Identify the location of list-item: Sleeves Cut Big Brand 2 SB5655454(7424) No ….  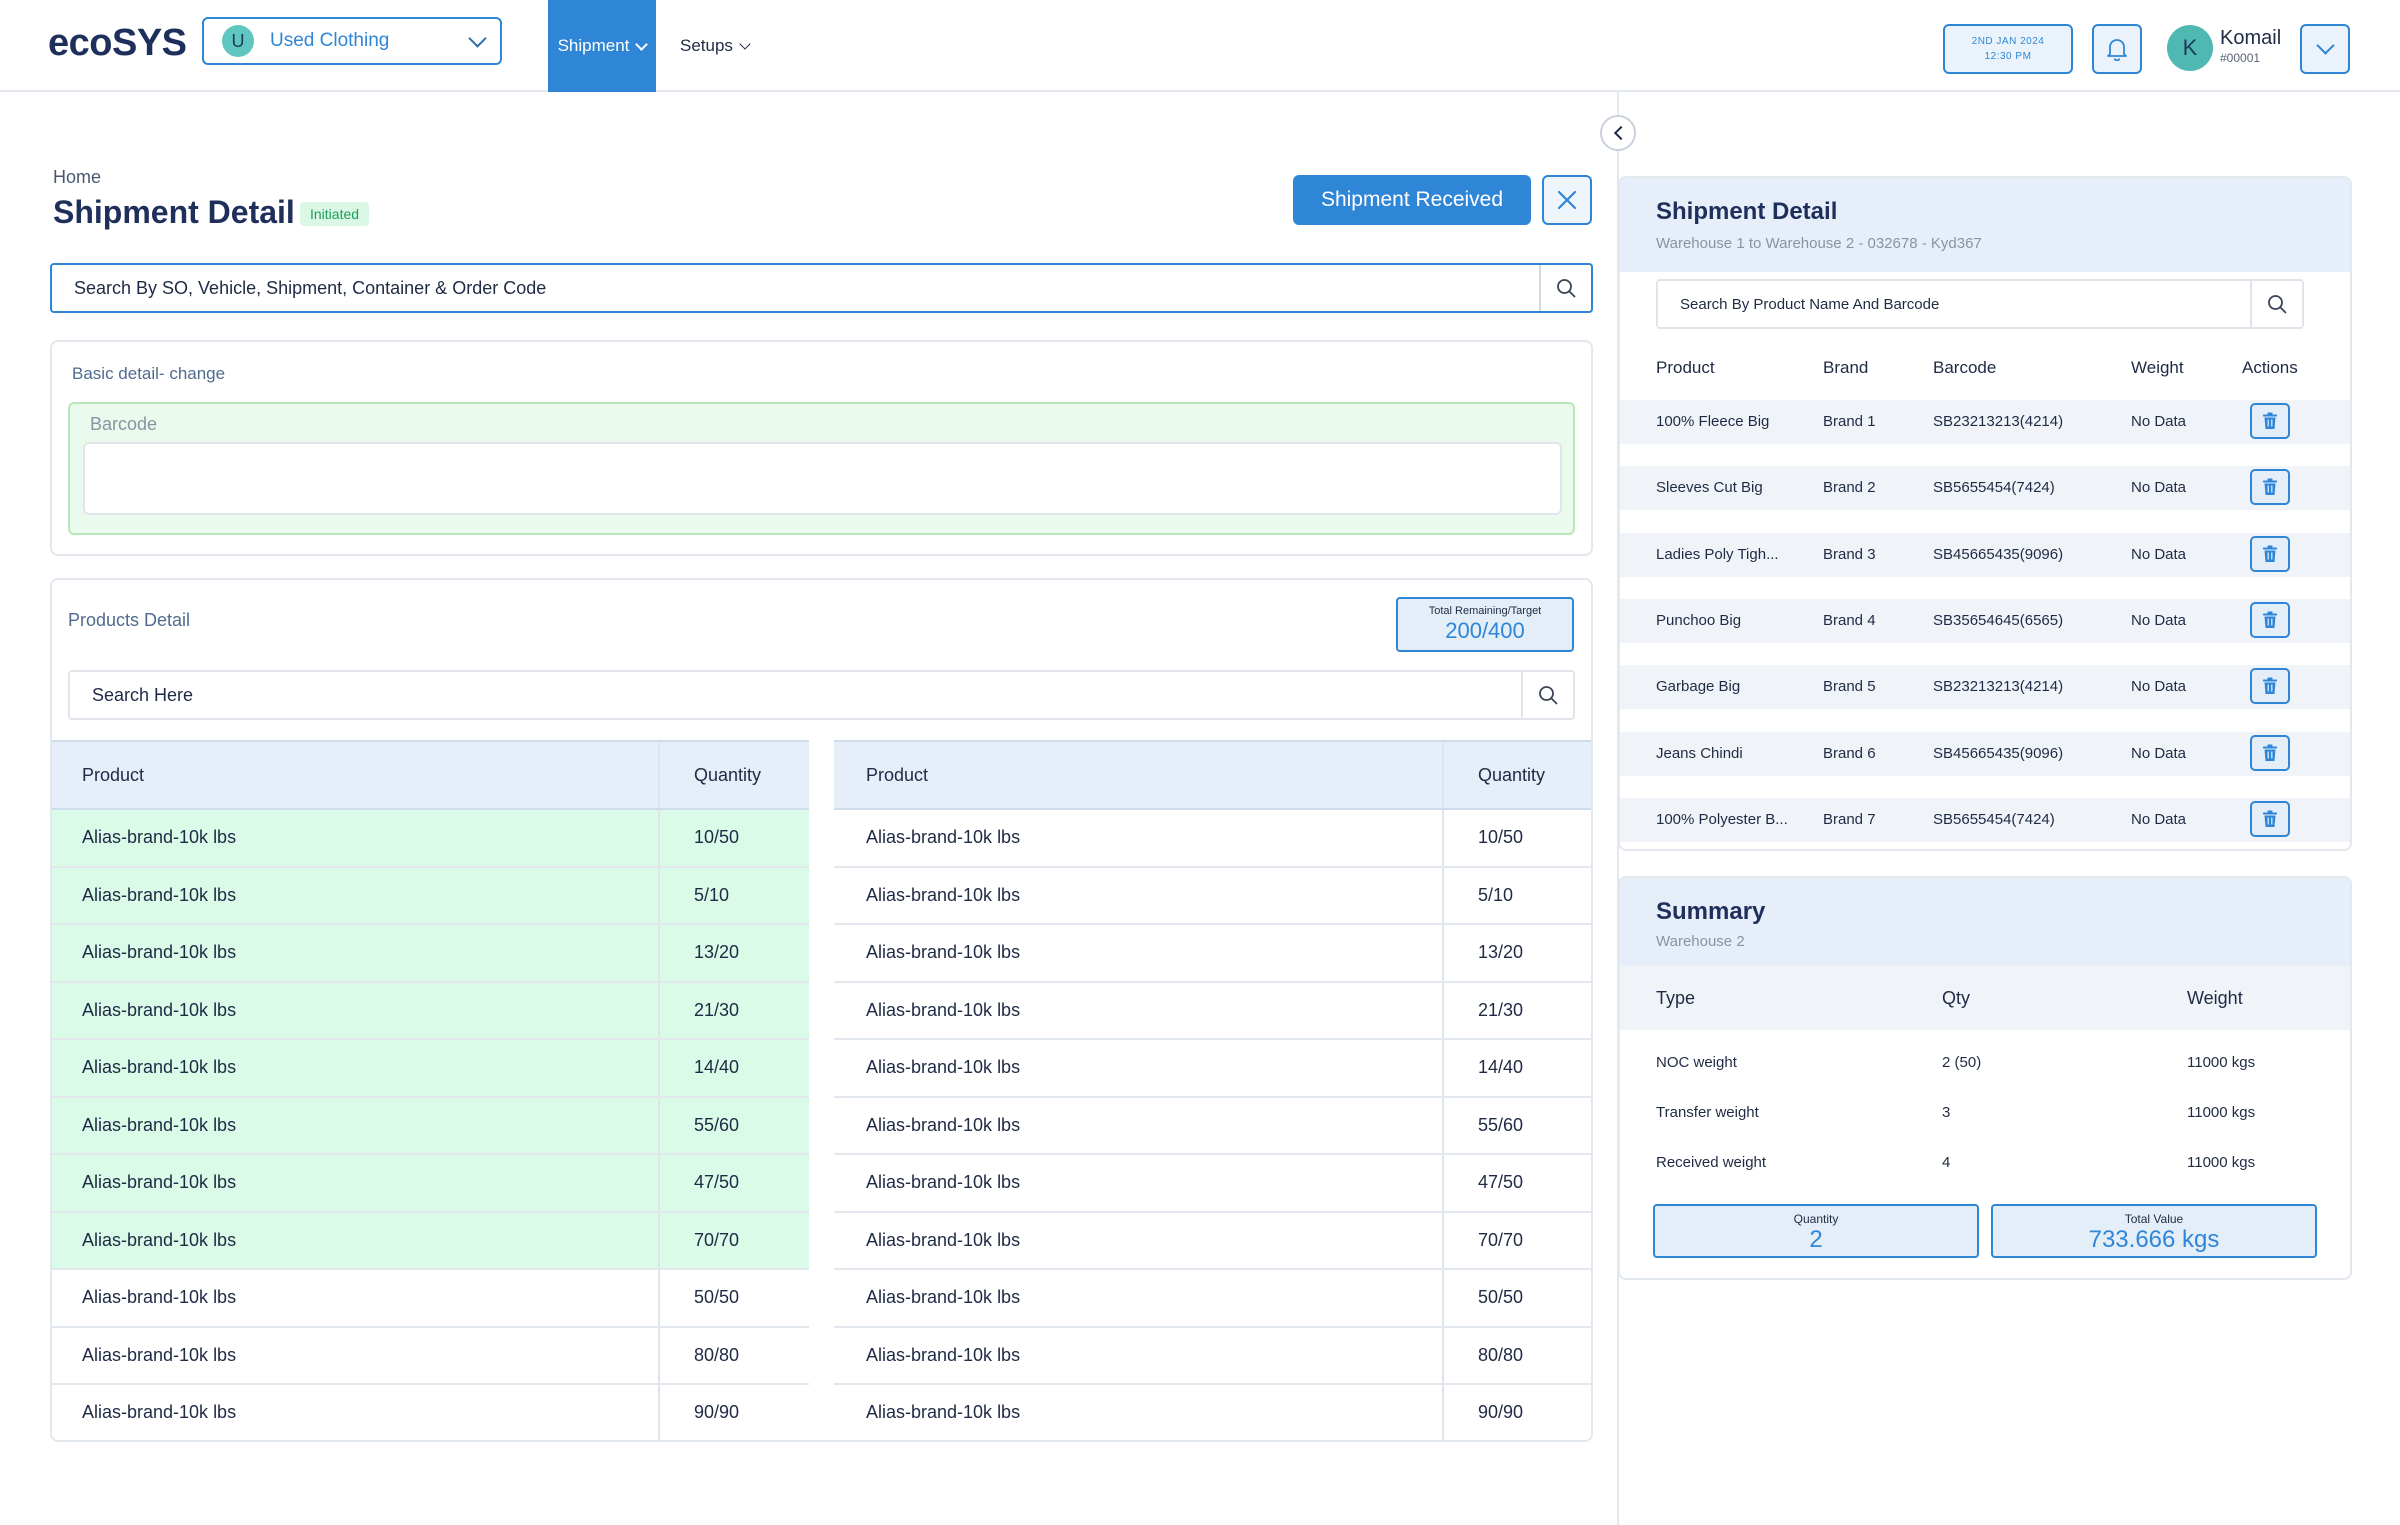
(1985, 488).